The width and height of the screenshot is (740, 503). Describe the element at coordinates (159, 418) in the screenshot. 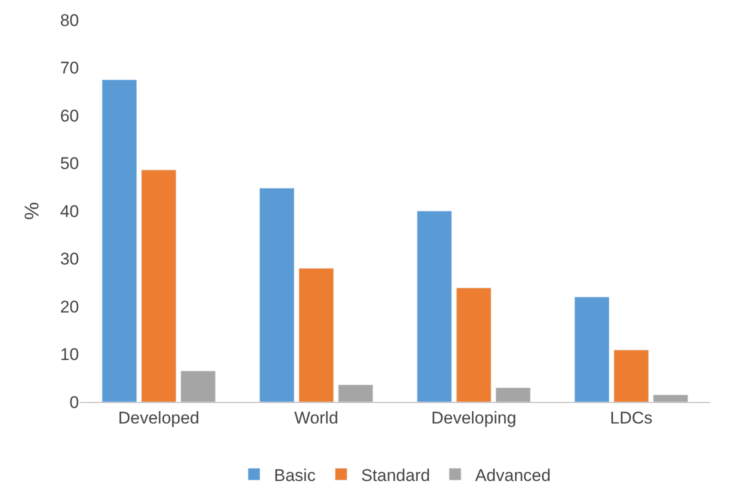

I see `x-tick-label: Developed` at that location.